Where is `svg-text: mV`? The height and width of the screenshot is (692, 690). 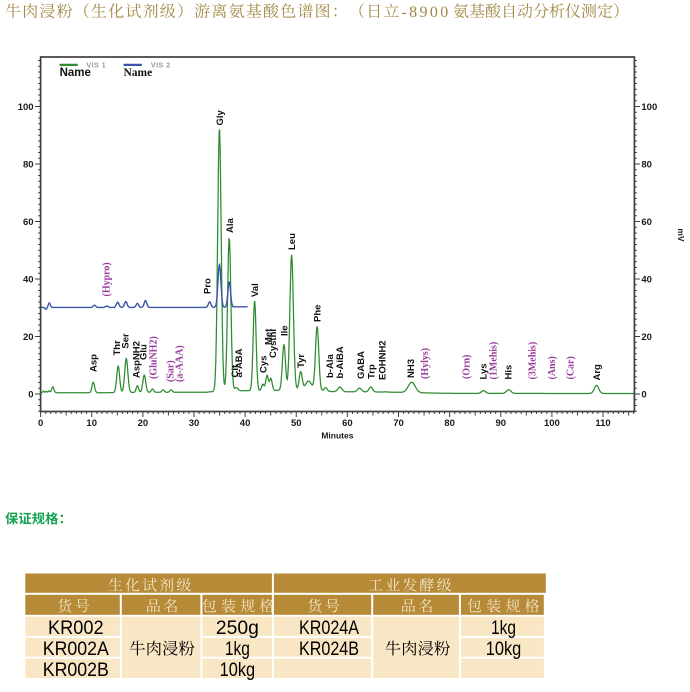 svg-text: mV is located at coordinates (681, 235).